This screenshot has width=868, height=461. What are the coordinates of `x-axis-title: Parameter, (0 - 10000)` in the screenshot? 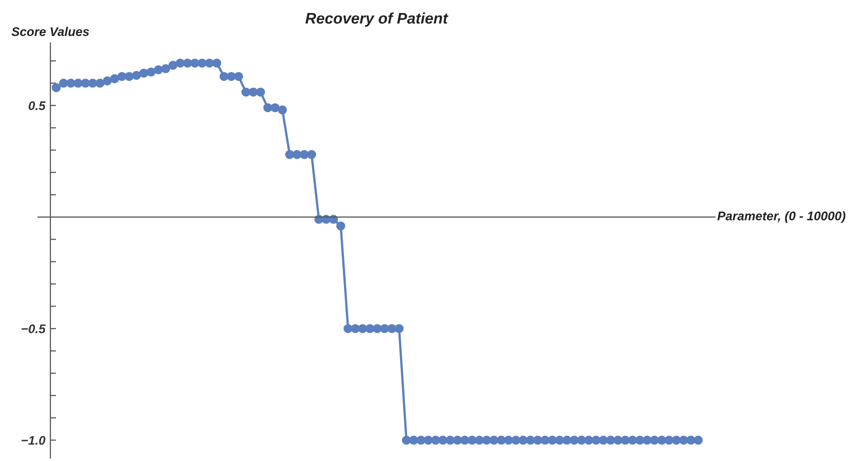 It's located at (781, 217).